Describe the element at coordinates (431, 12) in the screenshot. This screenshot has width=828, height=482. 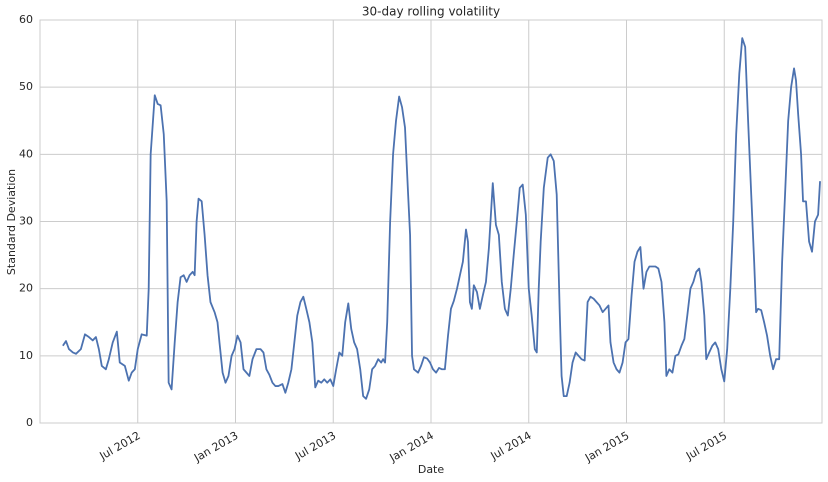
I see `chart-title: 30-day rolling volatility` at that location.